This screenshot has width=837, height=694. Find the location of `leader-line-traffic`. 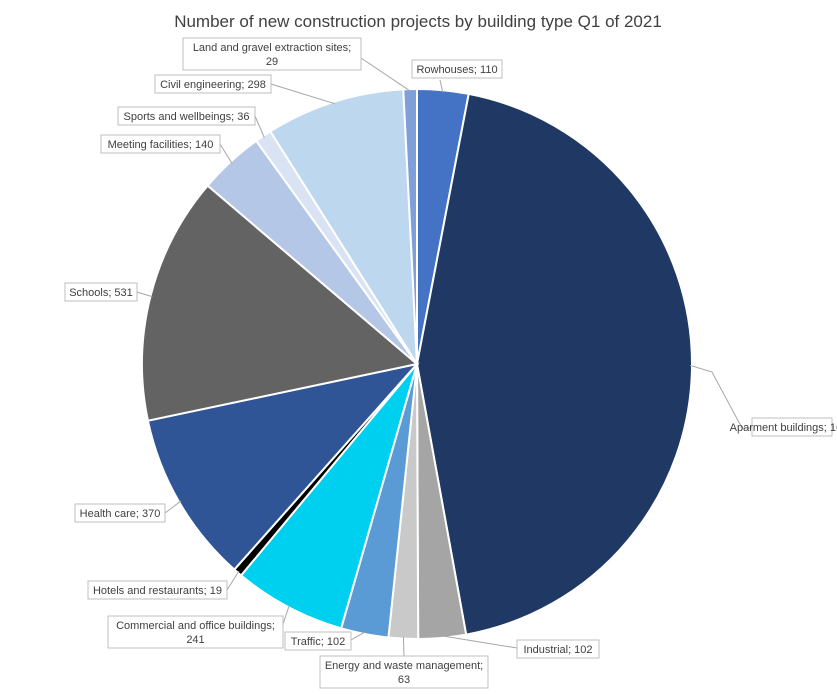

leader-line-traffic is located at coordinates (358, 636).